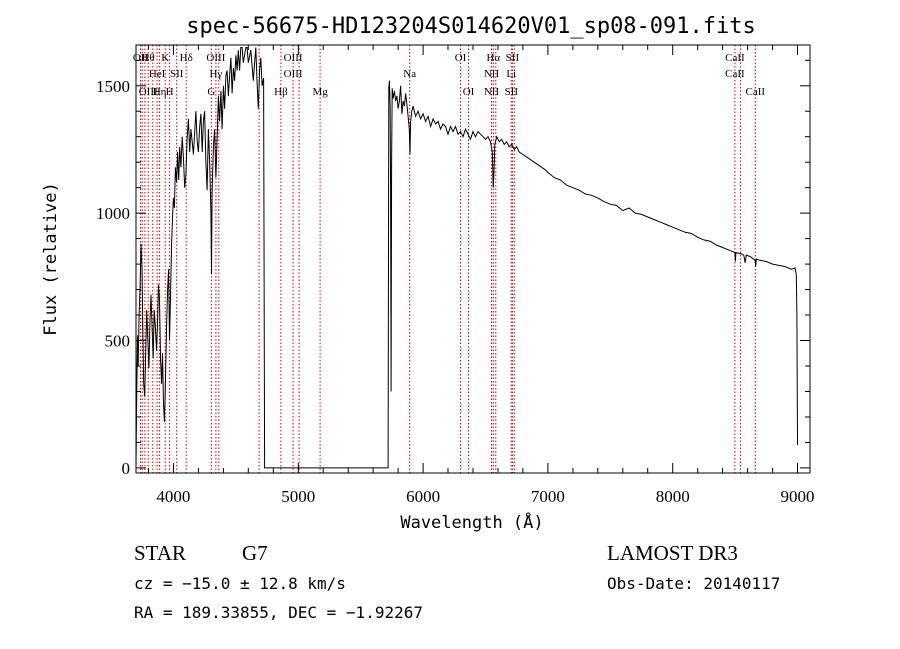  Describe the element at coordinates (148, 58) in the screenshot. I see `line-label-3-top: Hθ` at that location.